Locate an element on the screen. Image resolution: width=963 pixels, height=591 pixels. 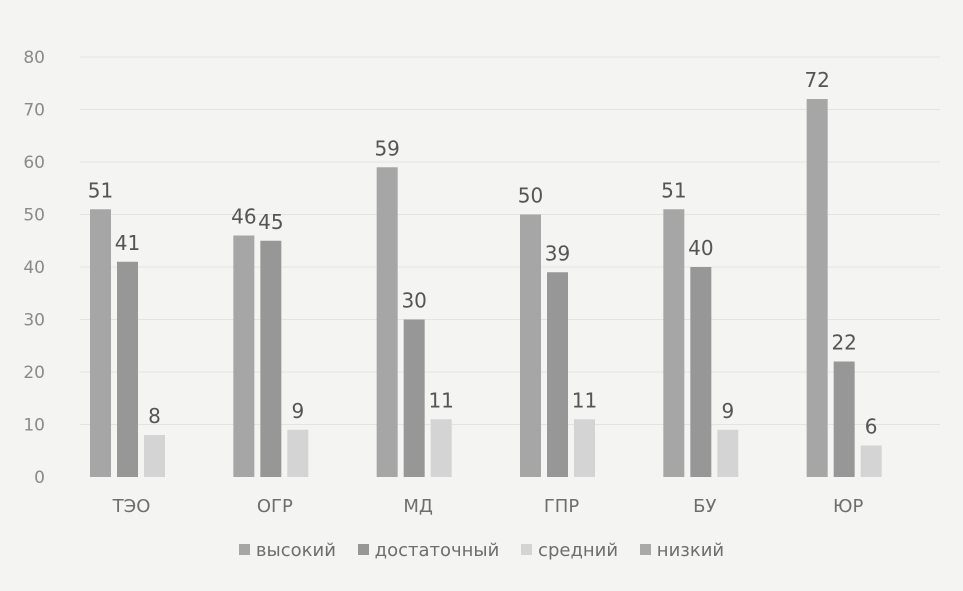
bar-МД-высокий is located at coordinates (387, 322).